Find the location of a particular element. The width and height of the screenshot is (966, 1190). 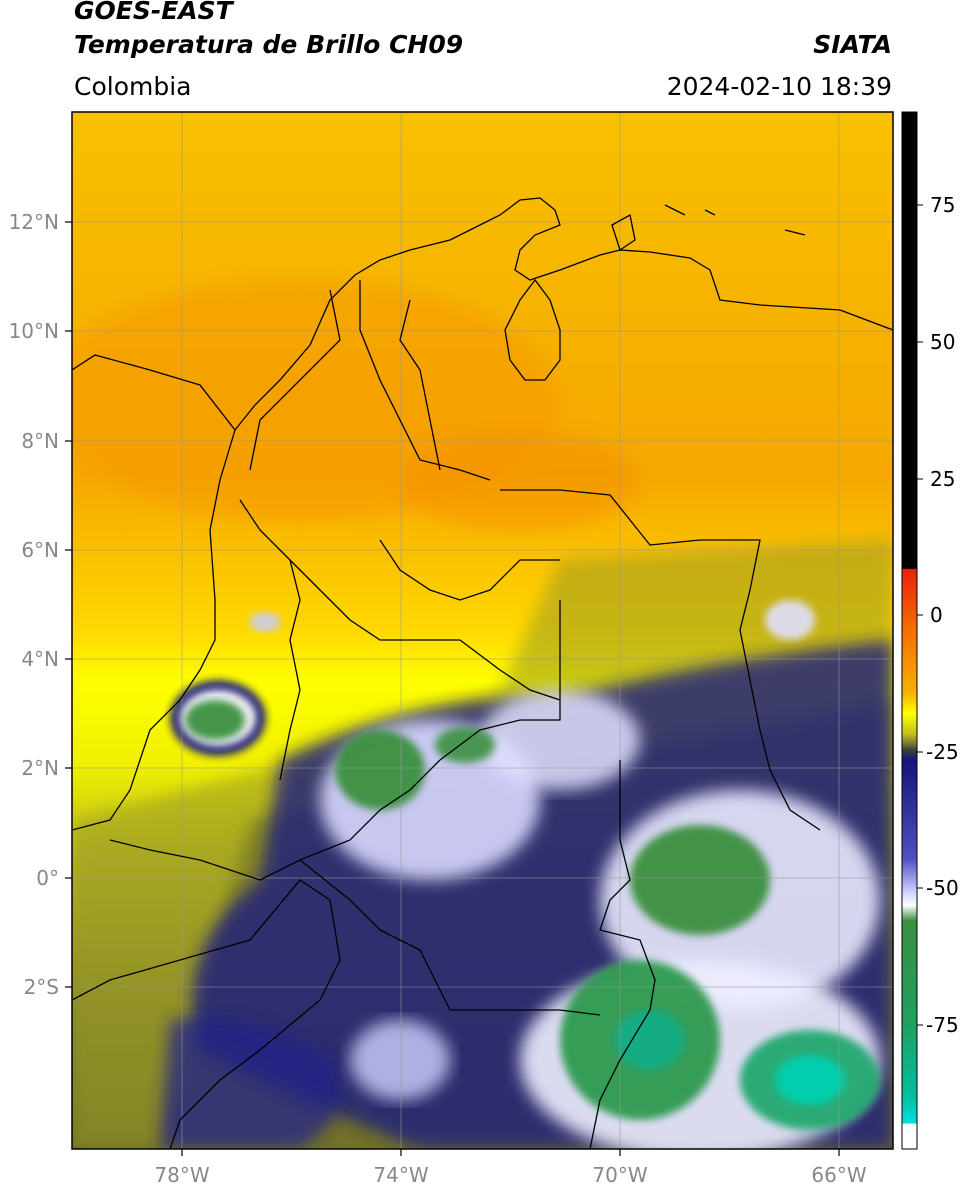

lon-tick-label: 66°W is located at coordinates (838, 1175).